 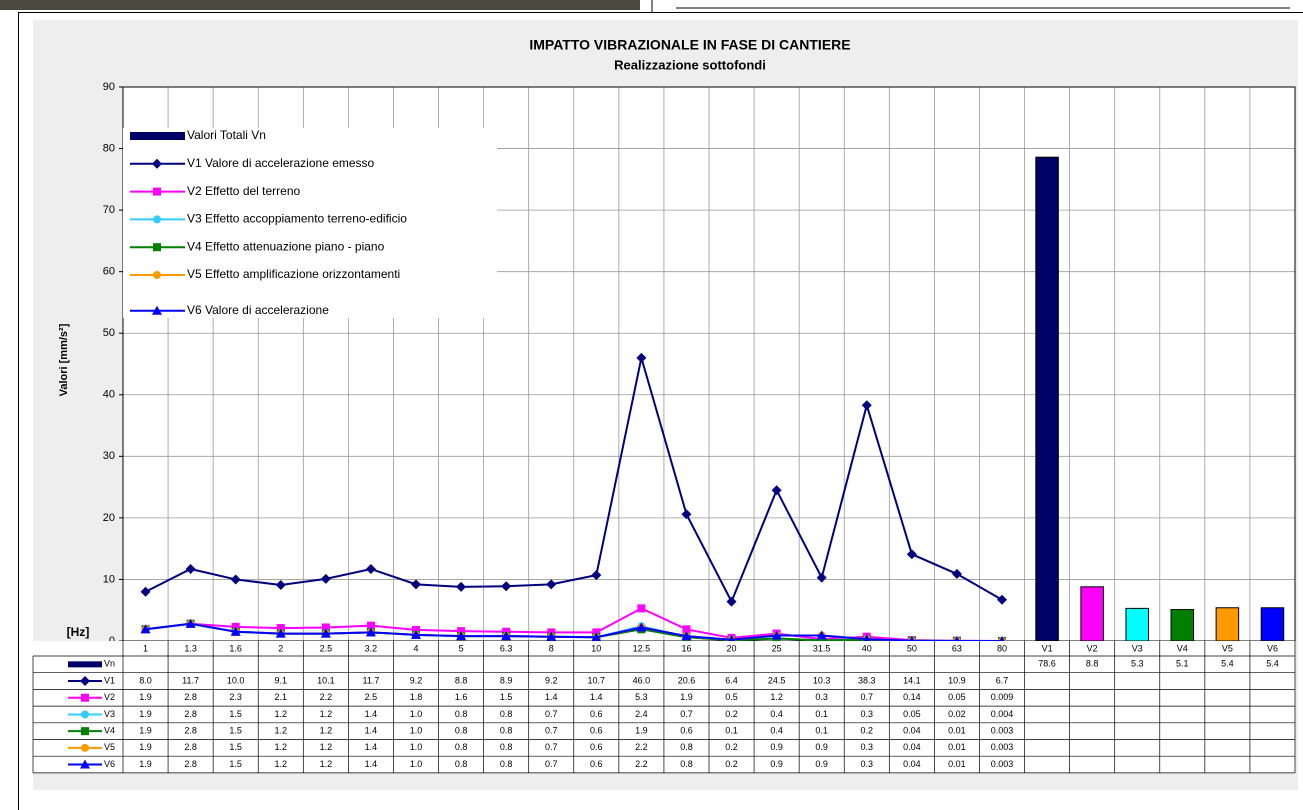 What do you see at coordinates (461, 697) in the screenshot?
I see `table-cell: 1.6` at bounding box center [461, 697].